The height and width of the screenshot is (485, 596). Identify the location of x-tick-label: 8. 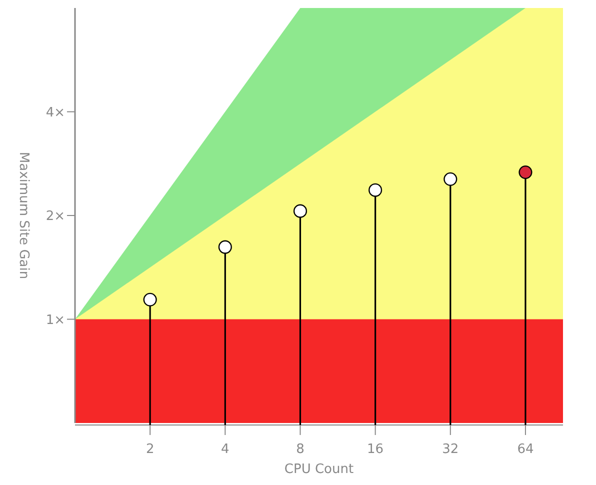
(300, 449).